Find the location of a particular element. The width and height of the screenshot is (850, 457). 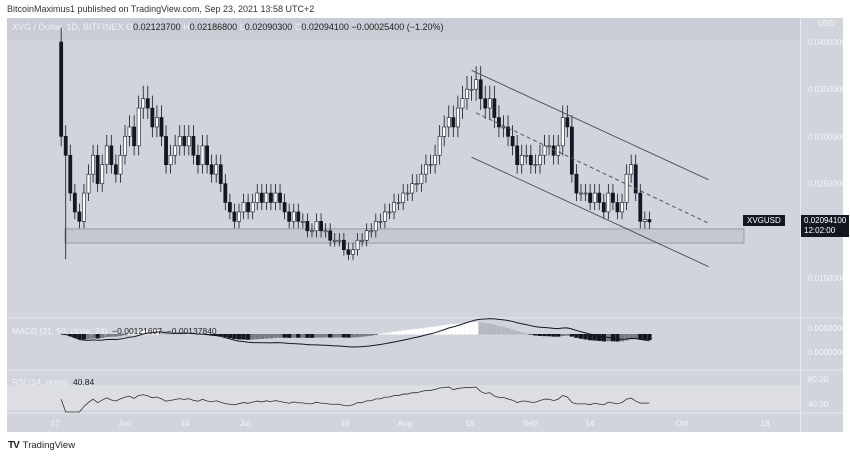

rsi-line is located at coordinates (355, 399).